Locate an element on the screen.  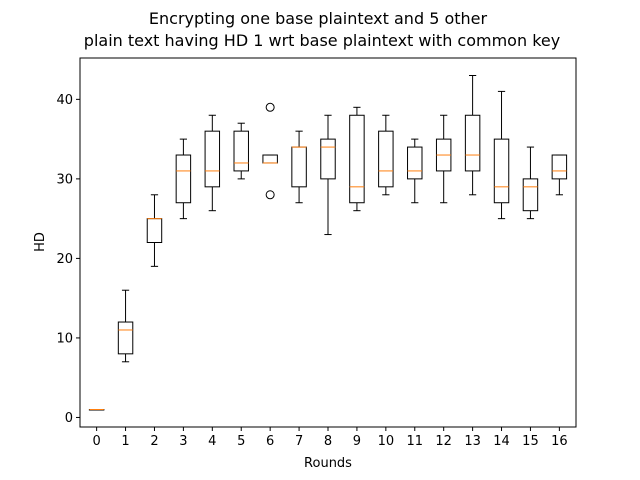
x-tick-label: 11 is located at coordinates (414, 441).